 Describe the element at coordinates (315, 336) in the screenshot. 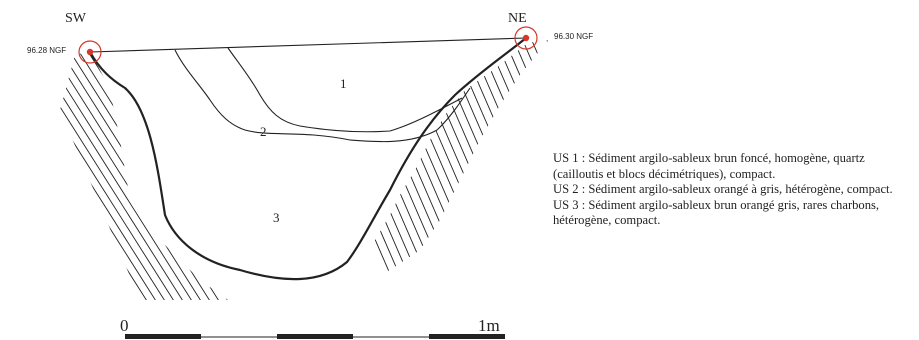

I see `scale-bar` at that location.